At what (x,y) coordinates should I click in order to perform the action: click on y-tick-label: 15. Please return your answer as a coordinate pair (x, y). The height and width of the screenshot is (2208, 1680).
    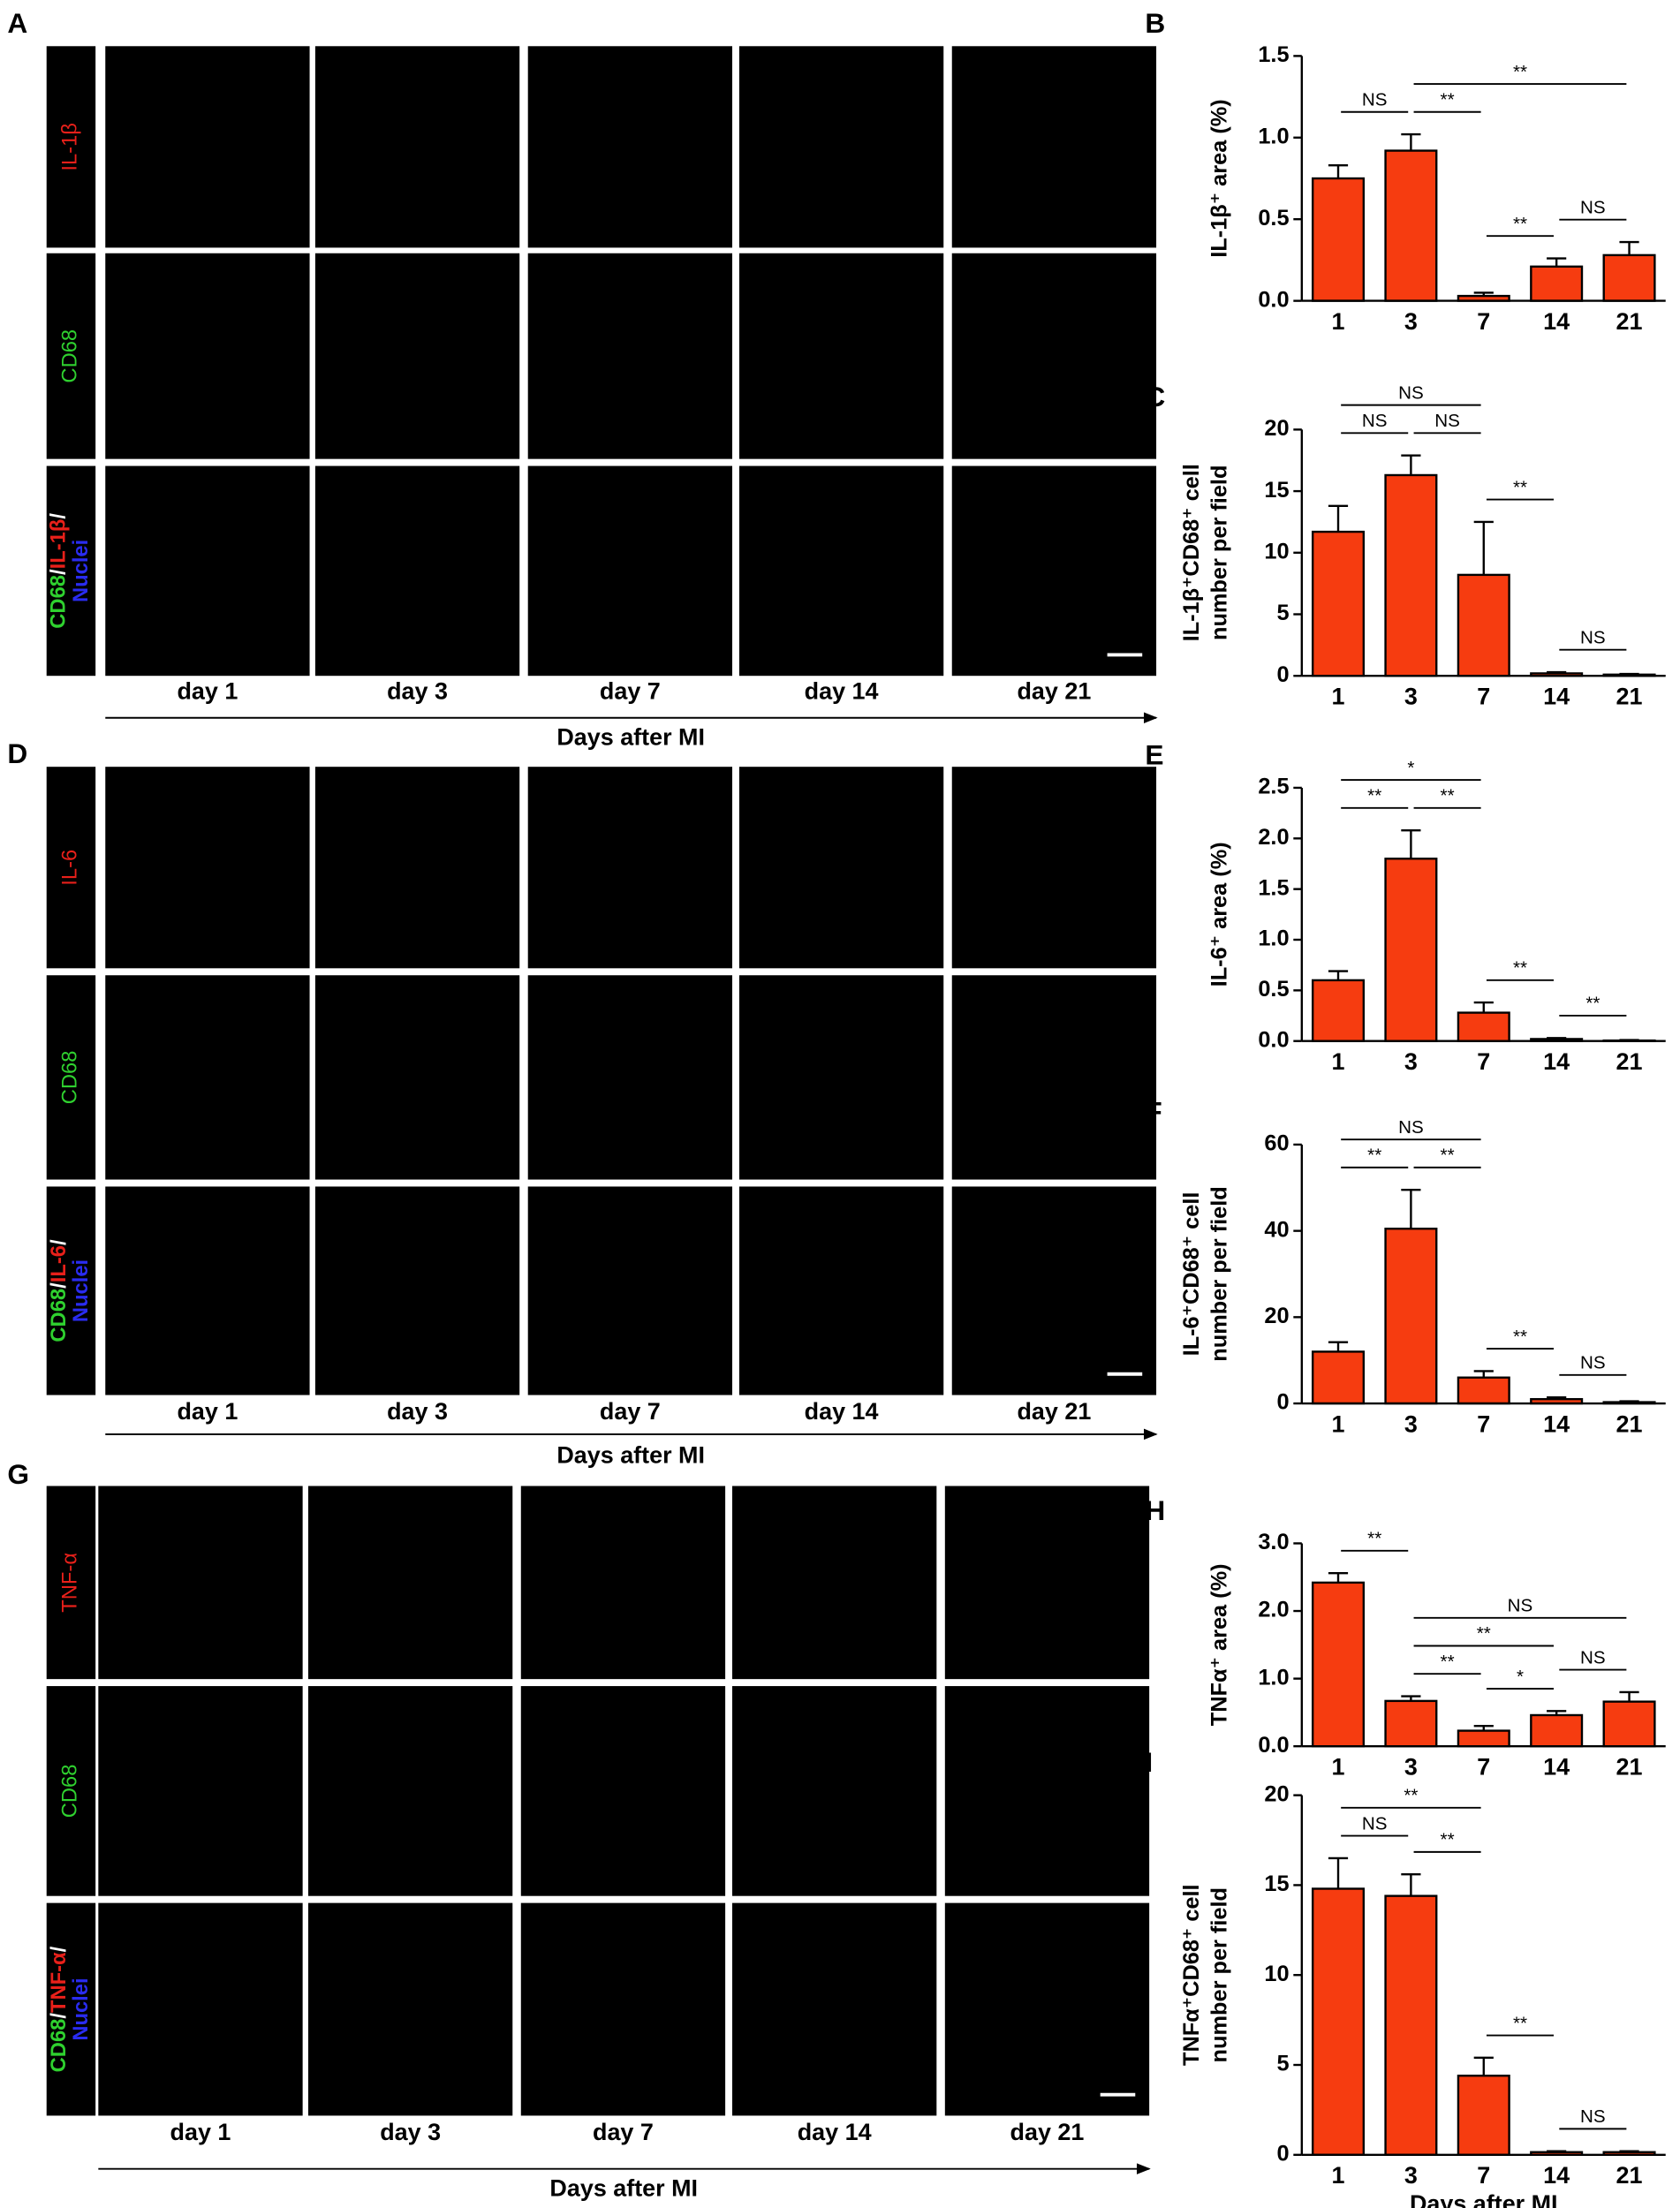
    Looking at the image, I should click on (1276, 490).